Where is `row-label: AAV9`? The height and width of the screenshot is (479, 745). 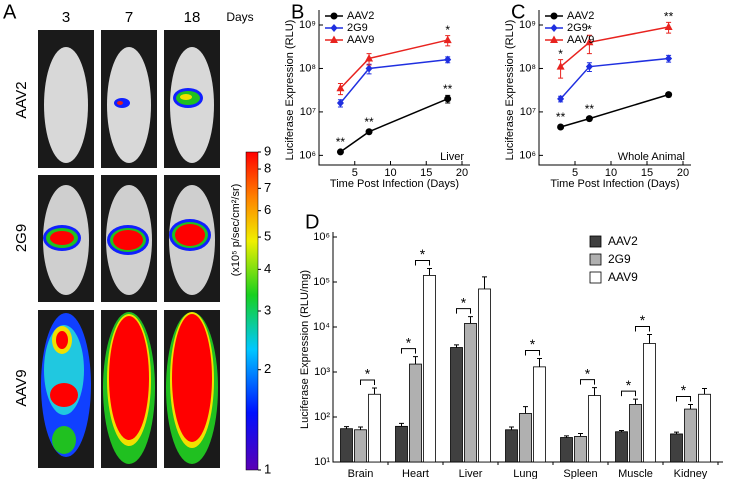
row-label: AAV9 is located at coordinates (21, 387).